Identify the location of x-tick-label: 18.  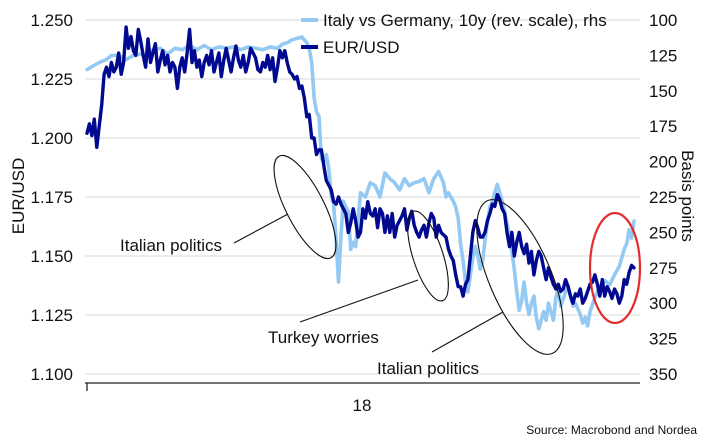
(362, 405).